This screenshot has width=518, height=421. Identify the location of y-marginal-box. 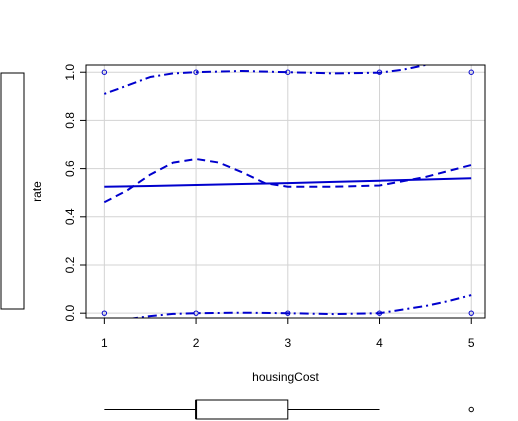
(12, 191).